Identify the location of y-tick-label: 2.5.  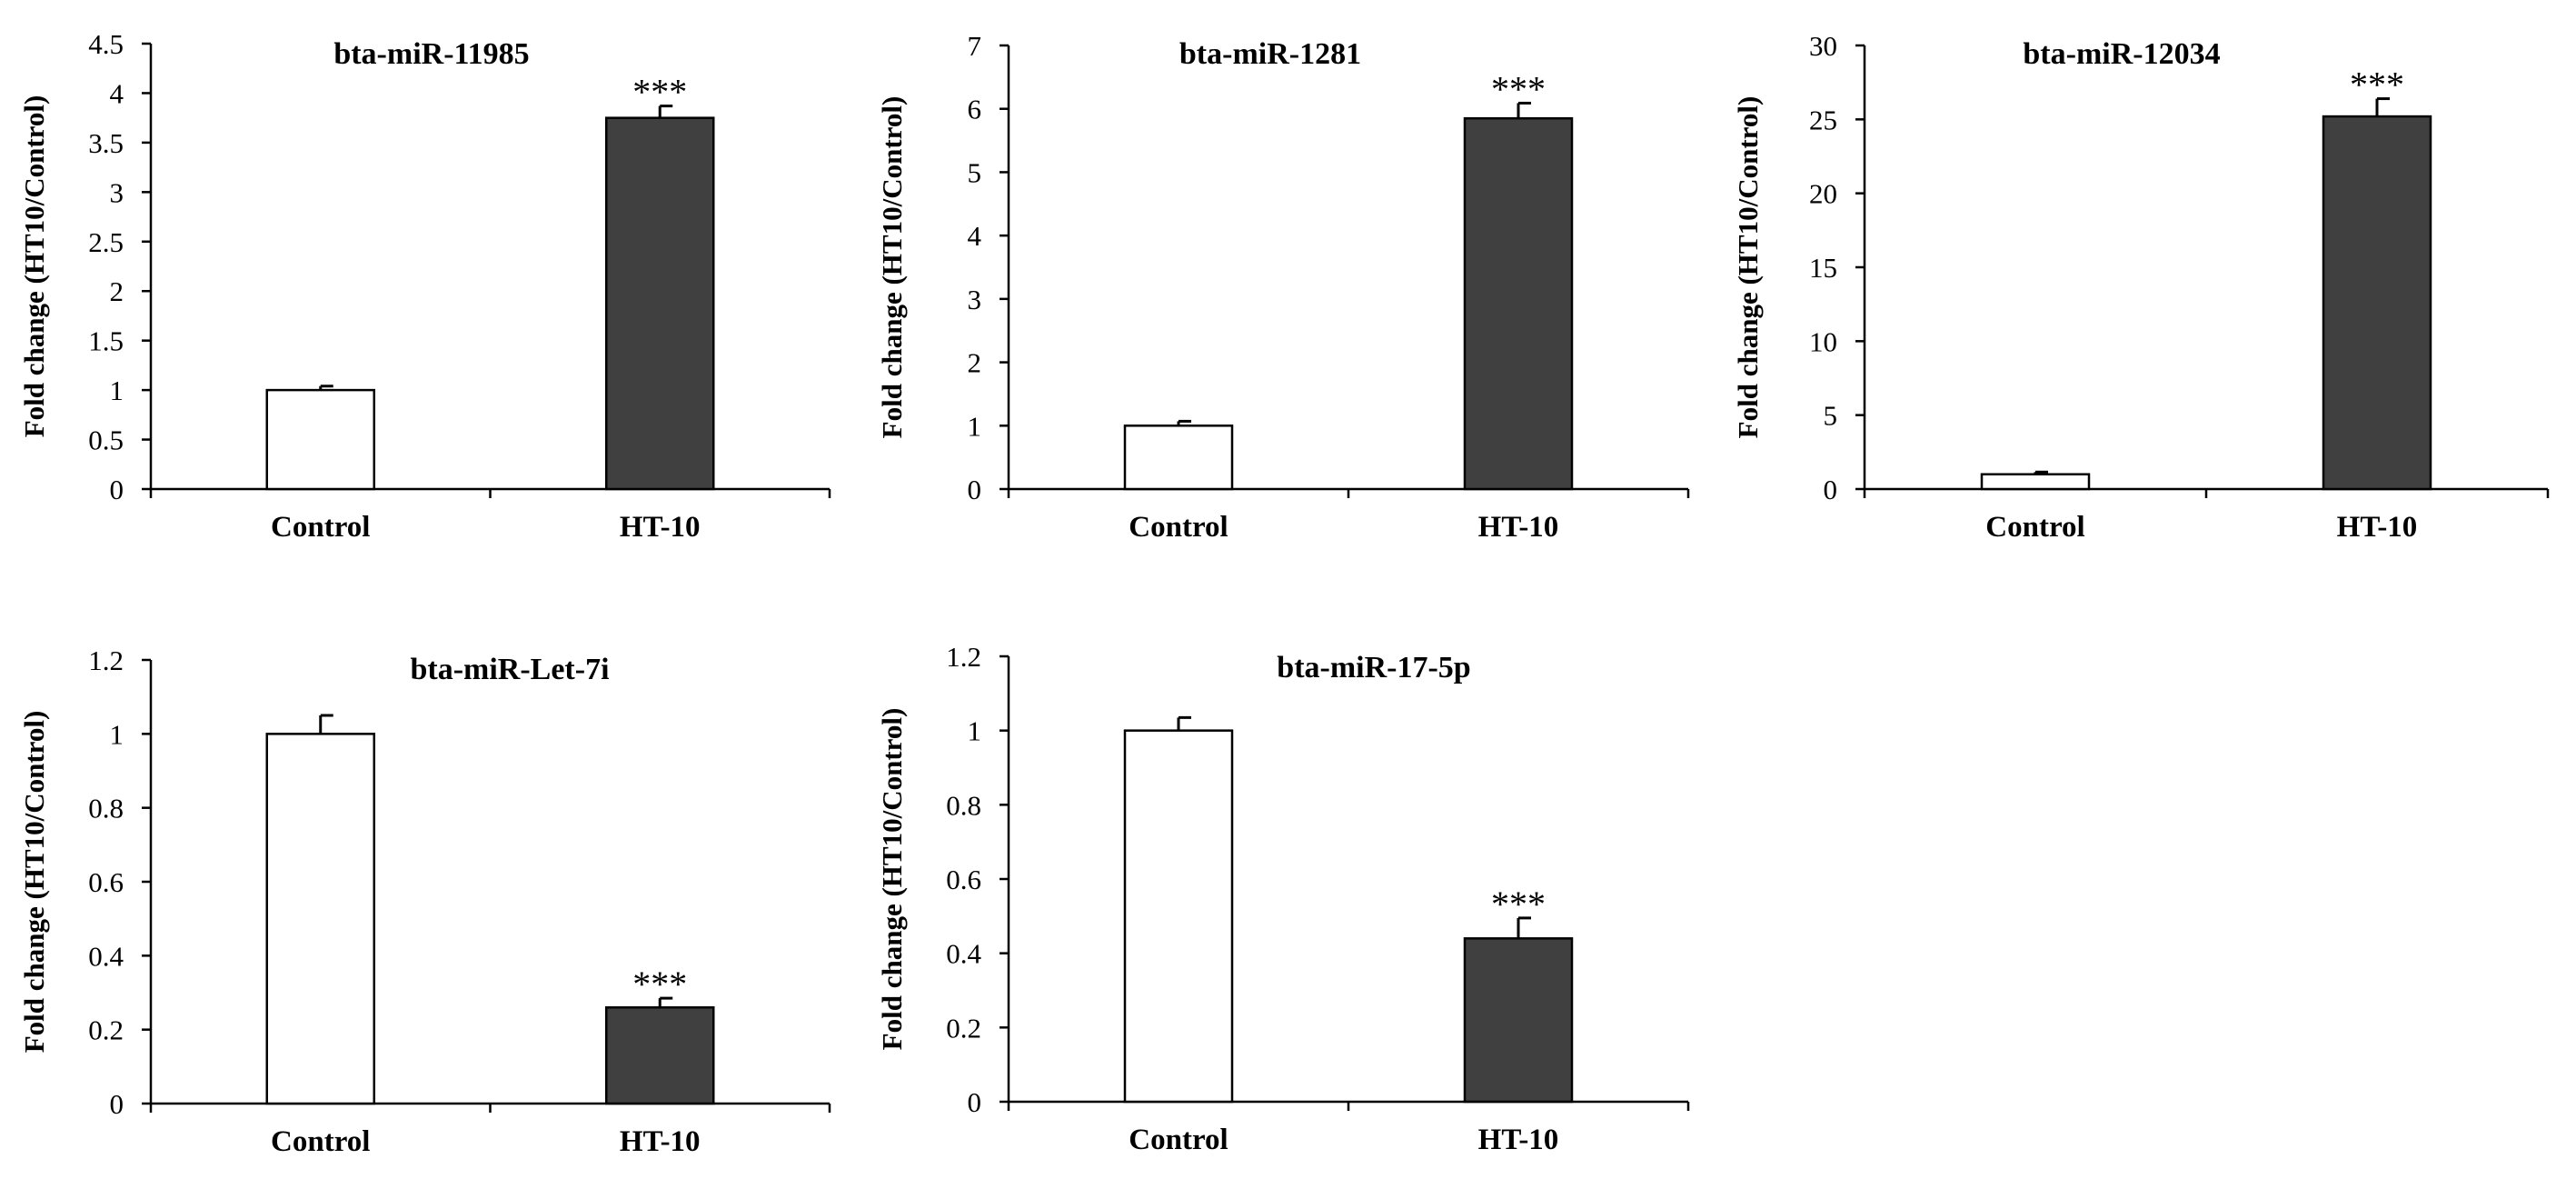
(106, 242).